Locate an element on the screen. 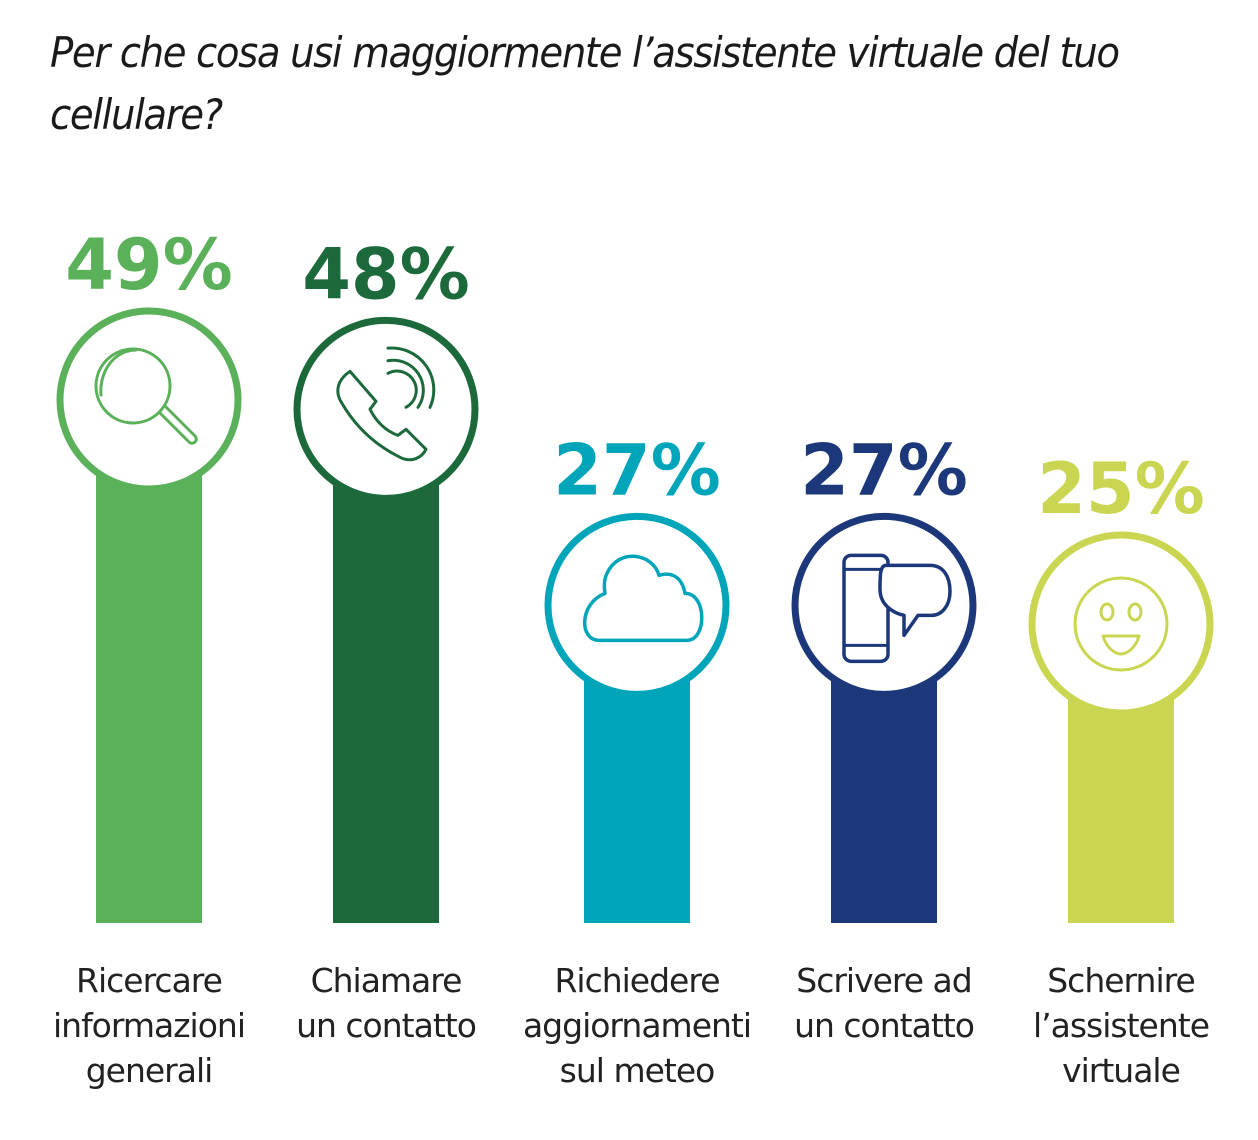  bar-group: 27% Scrivere ad un contatto is located at coordinates (884, 737).